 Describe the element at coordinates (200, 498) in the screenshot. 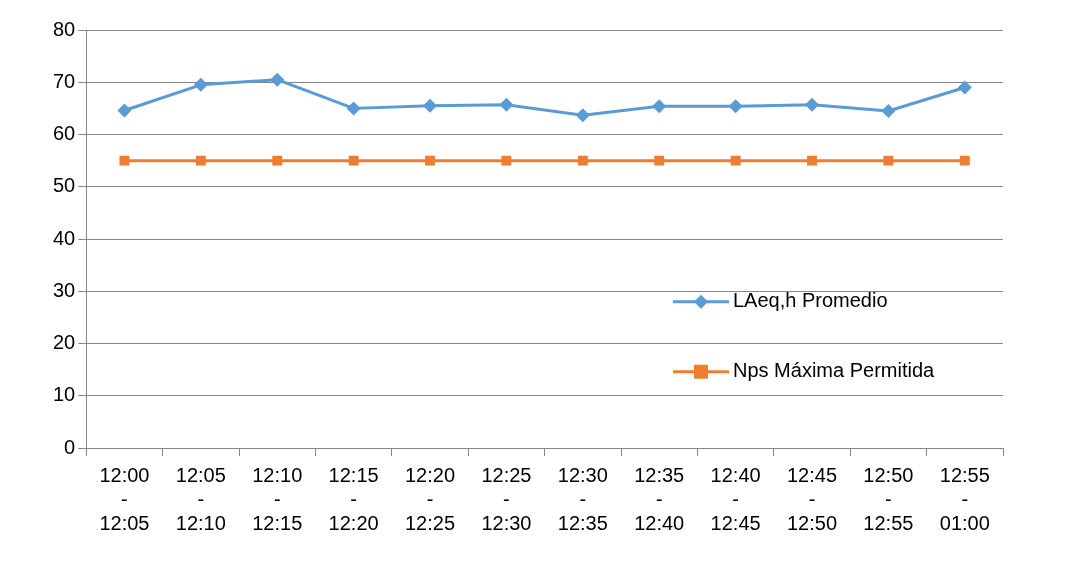

I see `x-tick-label: 12:05 - 12:10` at that location.